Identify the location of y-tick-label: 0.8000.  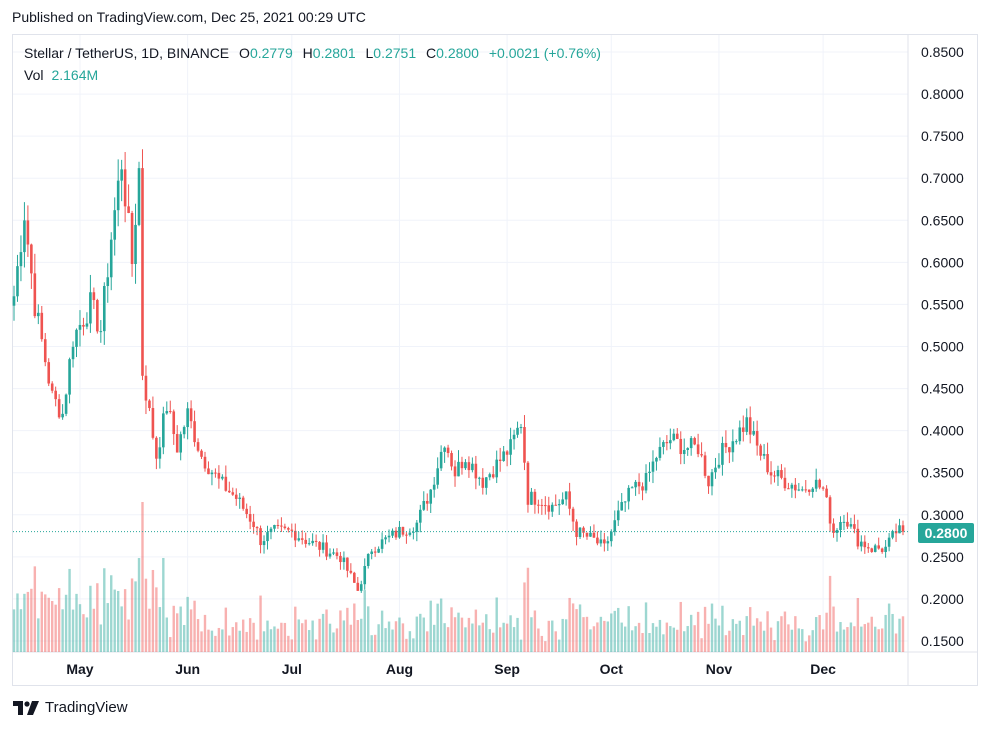
(942, 94).